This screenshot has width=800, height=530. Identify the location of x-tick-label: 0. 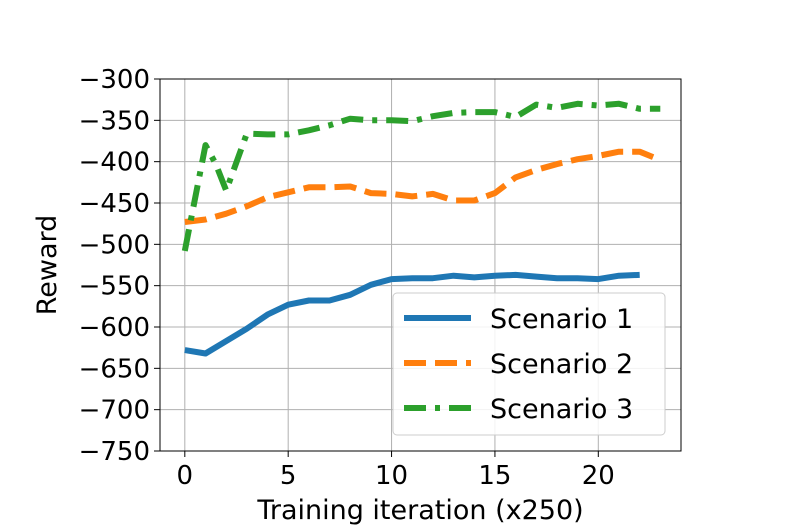
(185, 476).